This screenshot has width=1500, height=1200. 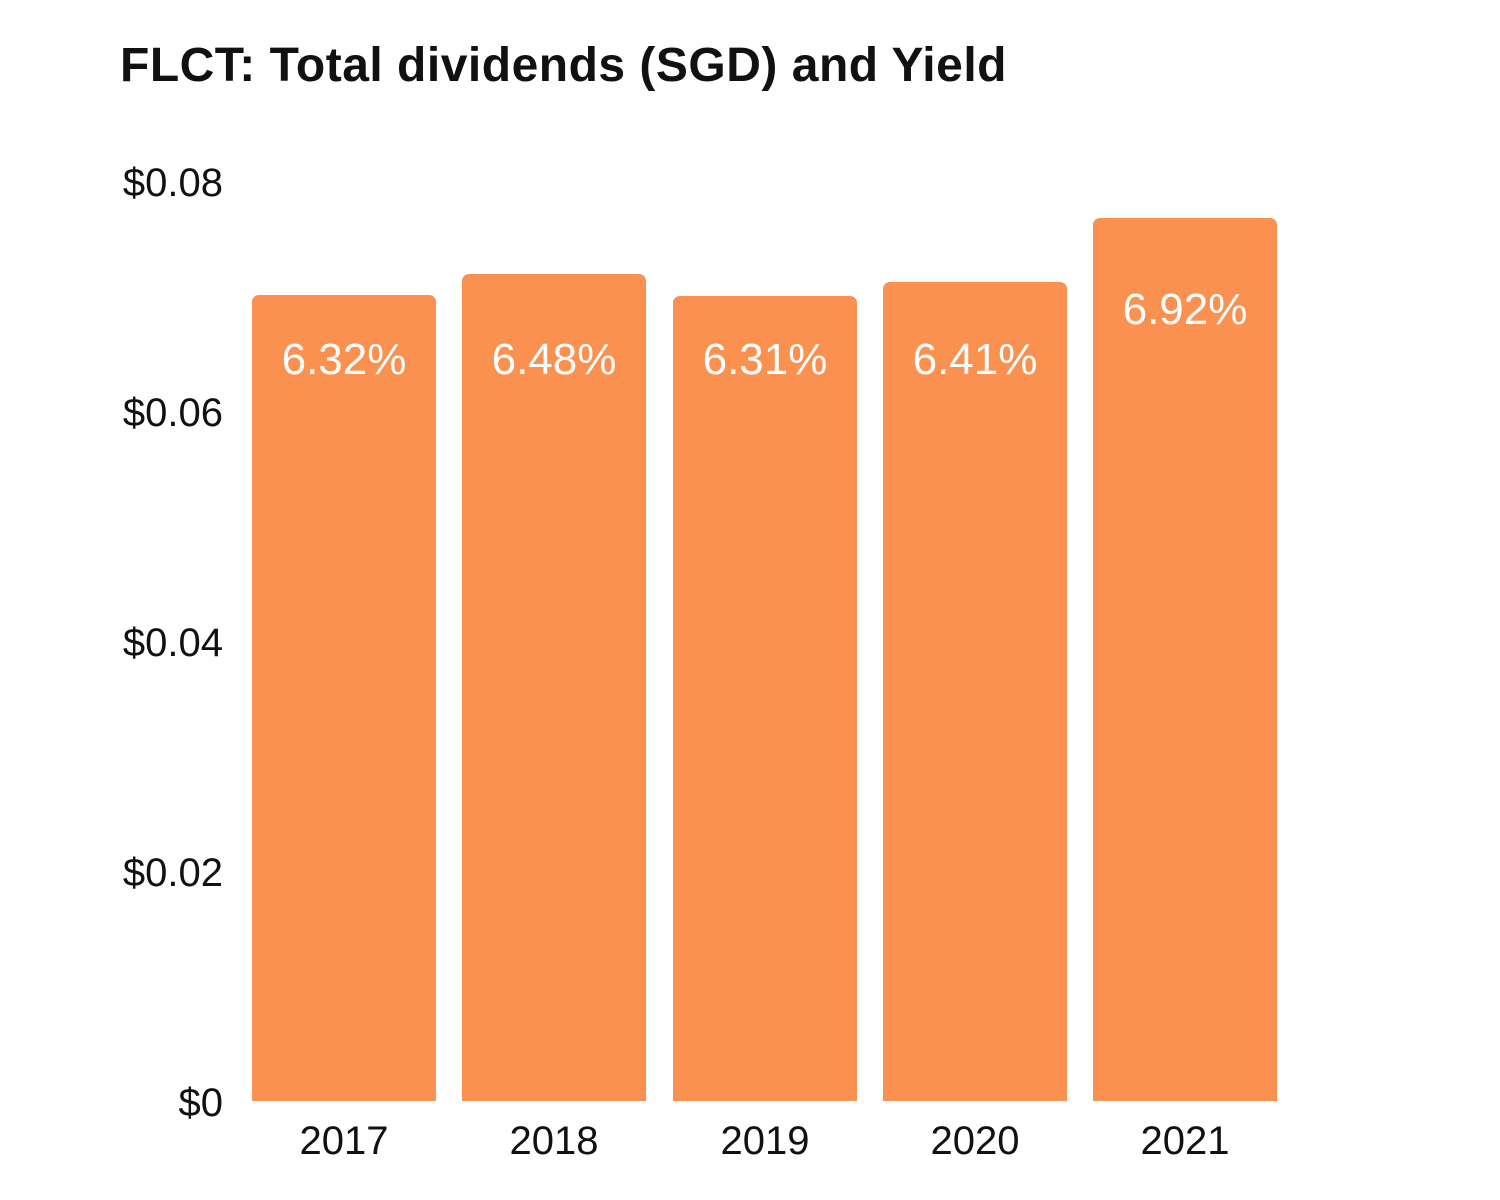 I want to click on bar-2018, so click(x=554, y=687).